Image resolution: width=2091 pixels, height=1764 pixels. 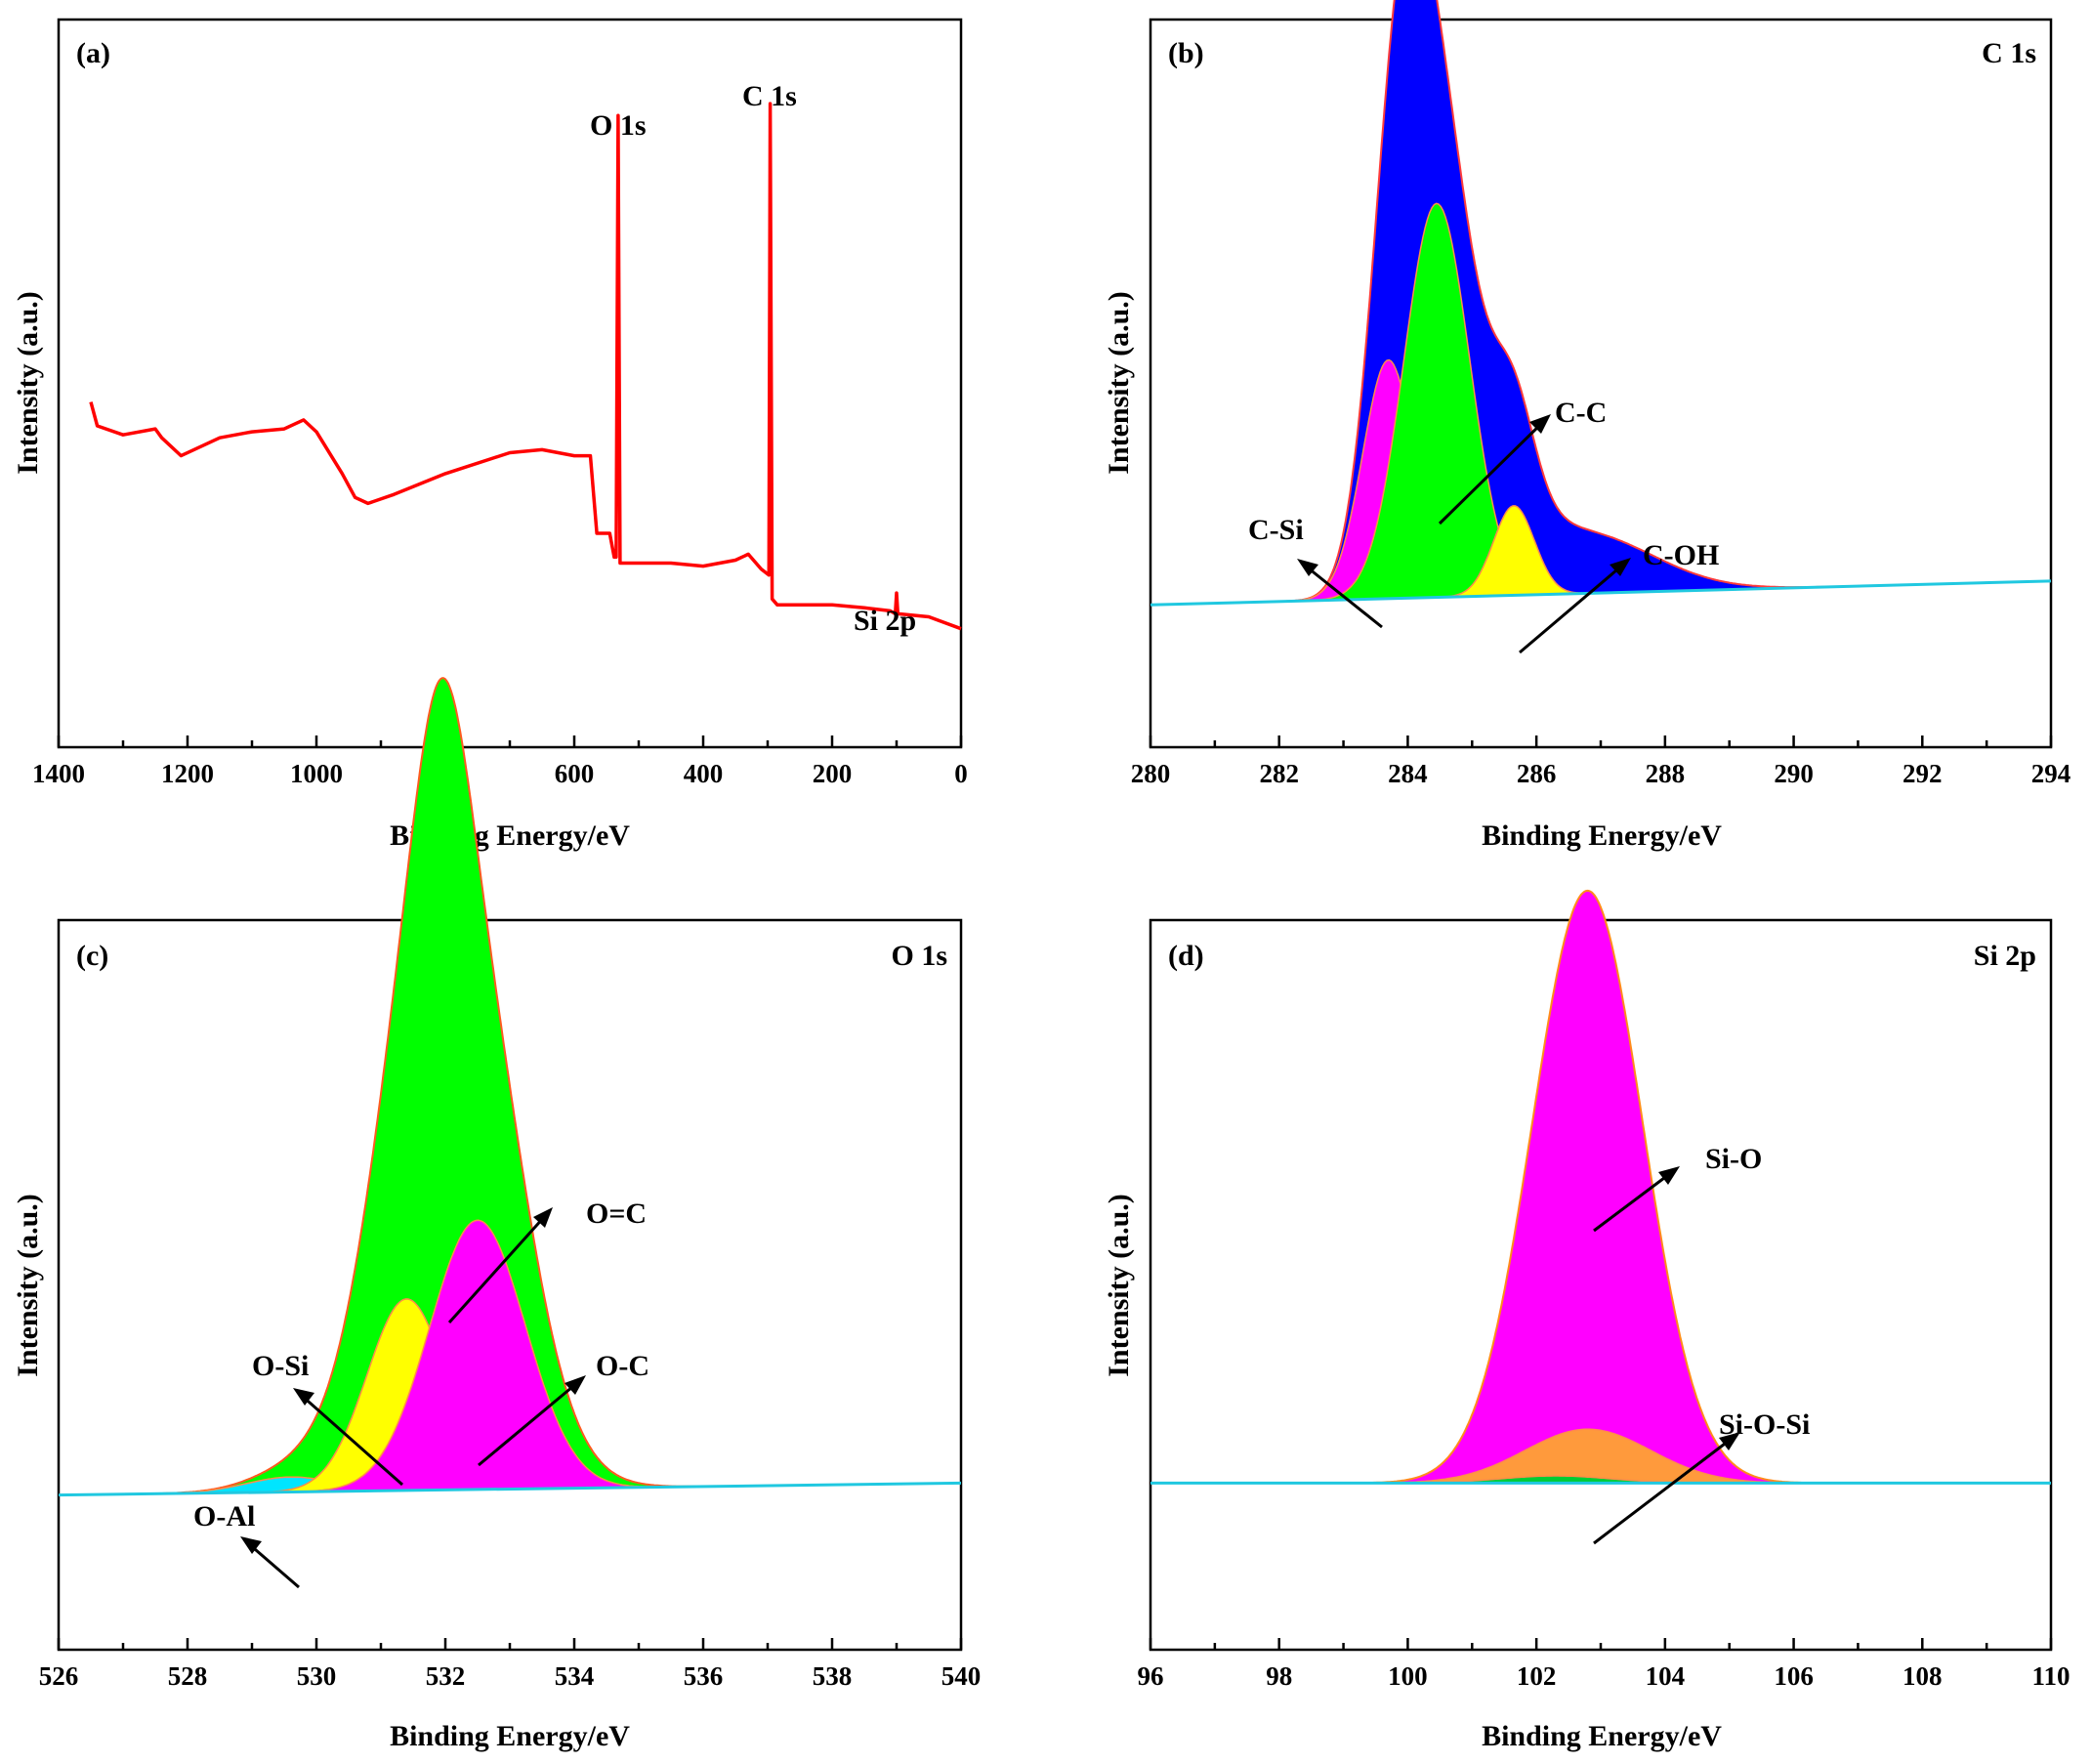 What do you see at coordinates (1620, 567) in the screenshot?
I see `arrow-c-oh-head` at bounding box center [1620, 567].